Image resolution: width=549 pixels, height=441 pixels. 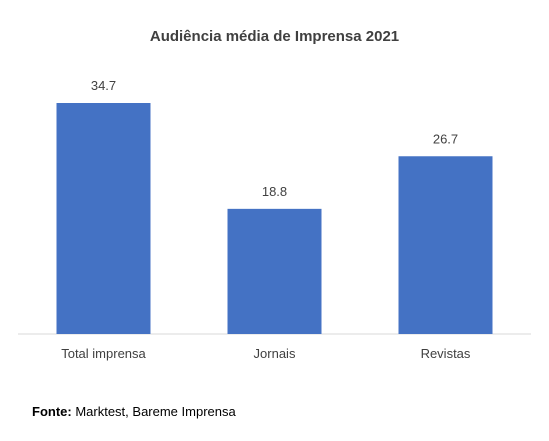 I want to click on category-label-2: Revistas, so click(x=446, y=353).